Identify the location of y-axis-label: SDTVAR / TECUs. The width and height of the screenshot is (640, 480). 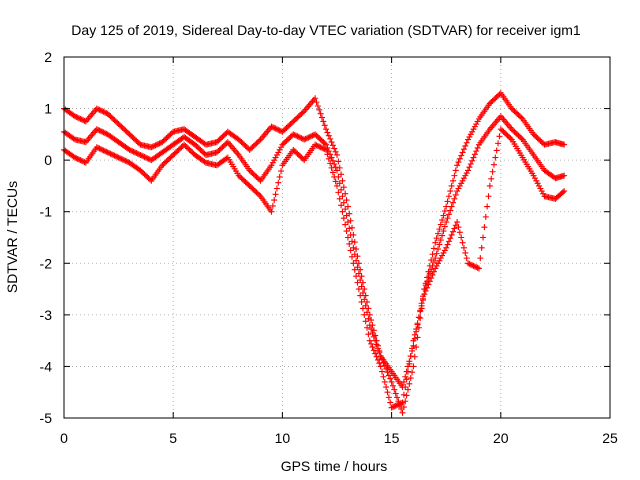
(12, 237).